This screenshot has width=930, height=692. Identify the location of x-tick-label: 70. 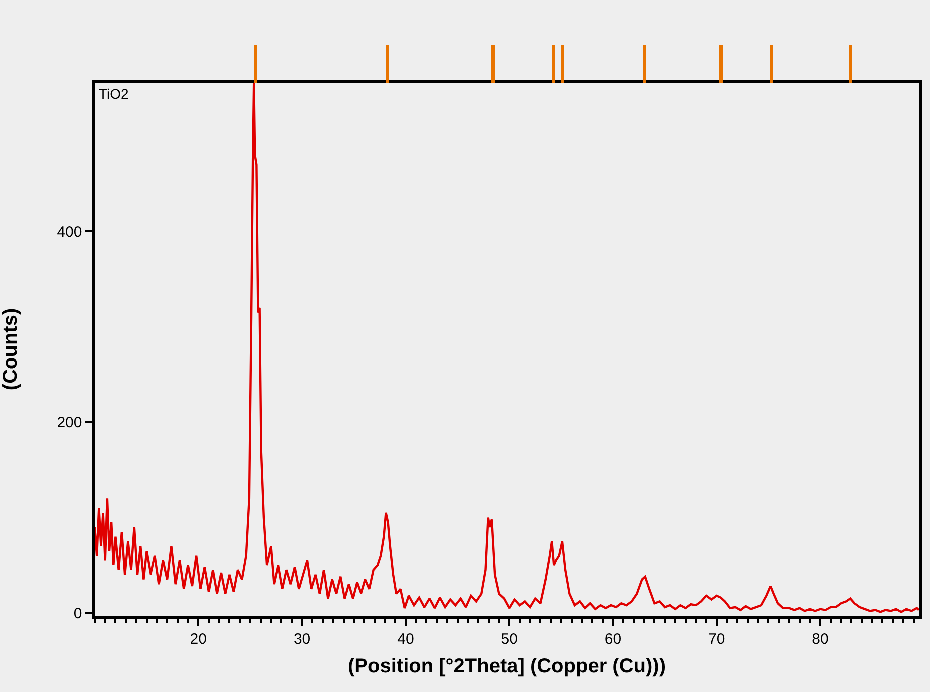
(717, 639).